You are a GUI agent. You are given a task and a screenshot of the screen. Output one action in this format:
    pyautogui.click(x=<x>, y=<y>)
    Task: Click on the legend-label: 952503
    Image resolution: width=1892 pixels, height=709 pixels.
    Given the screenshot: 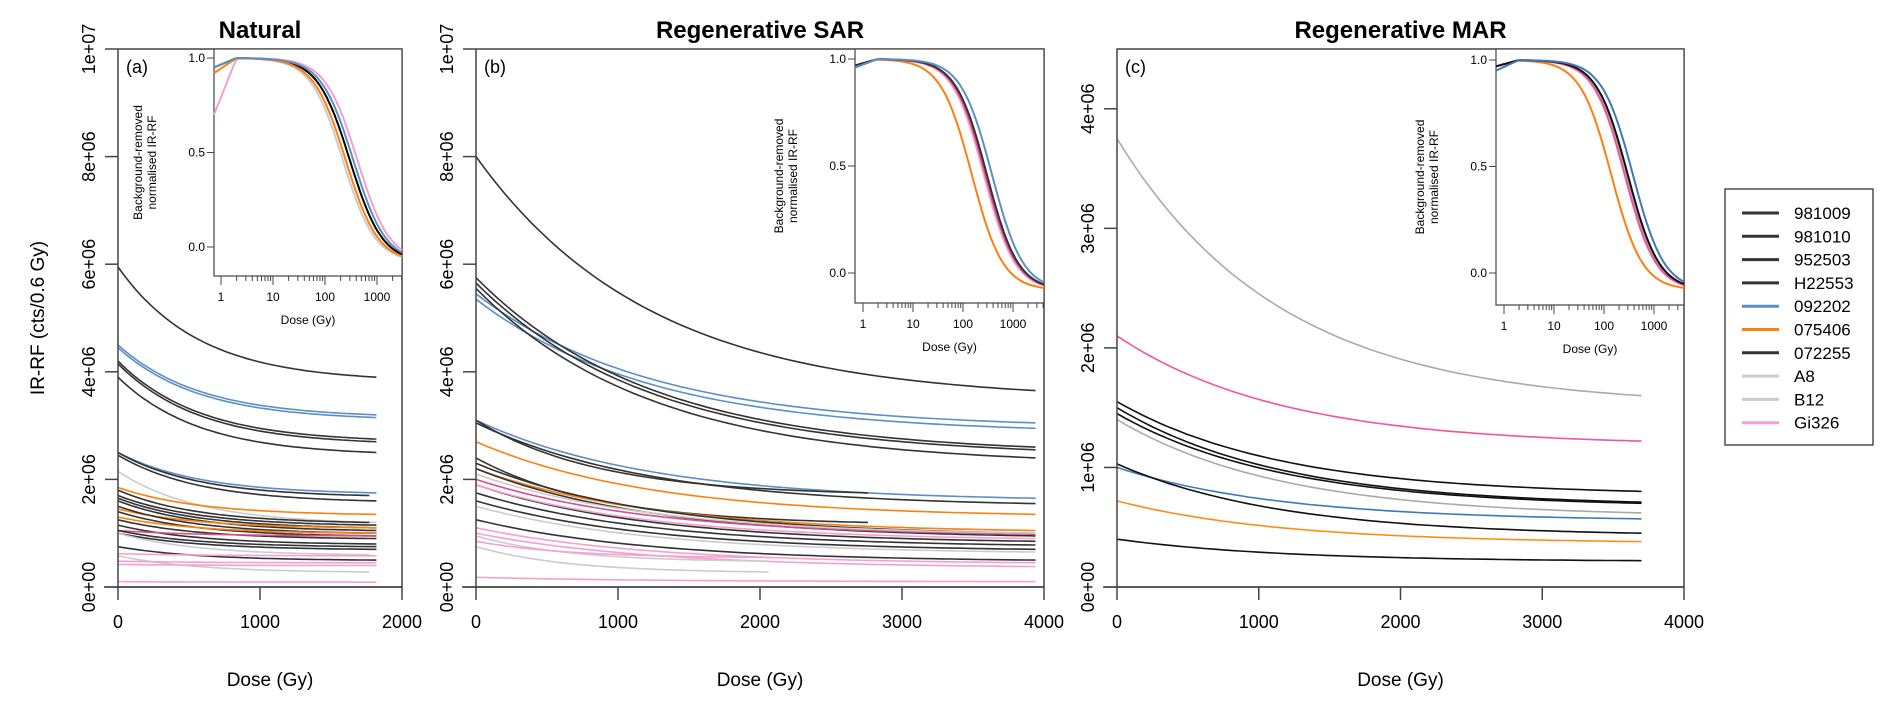 What is the action you would take?
    pyautogui.click(x=1822, y=260)
    